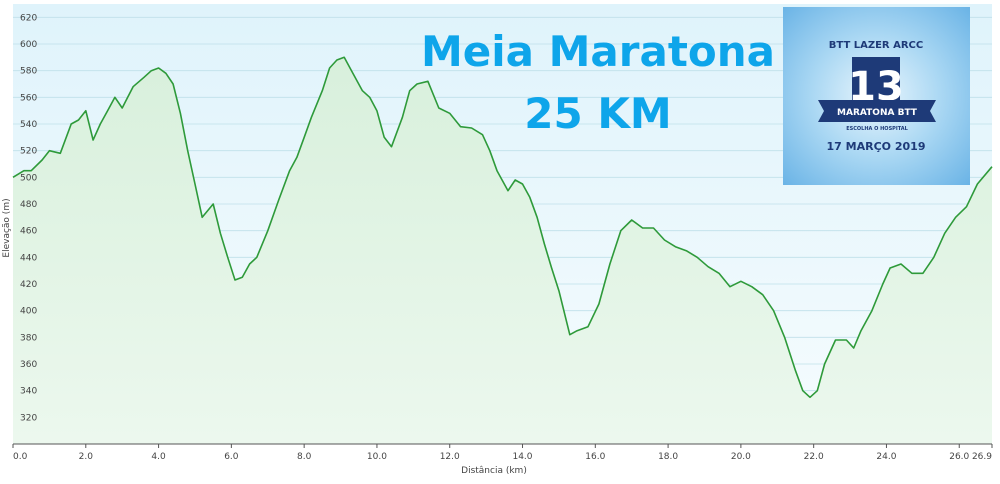 The image size is (1000, 484). I want to click on x-tick-label: 26.0, so click(959, 457).